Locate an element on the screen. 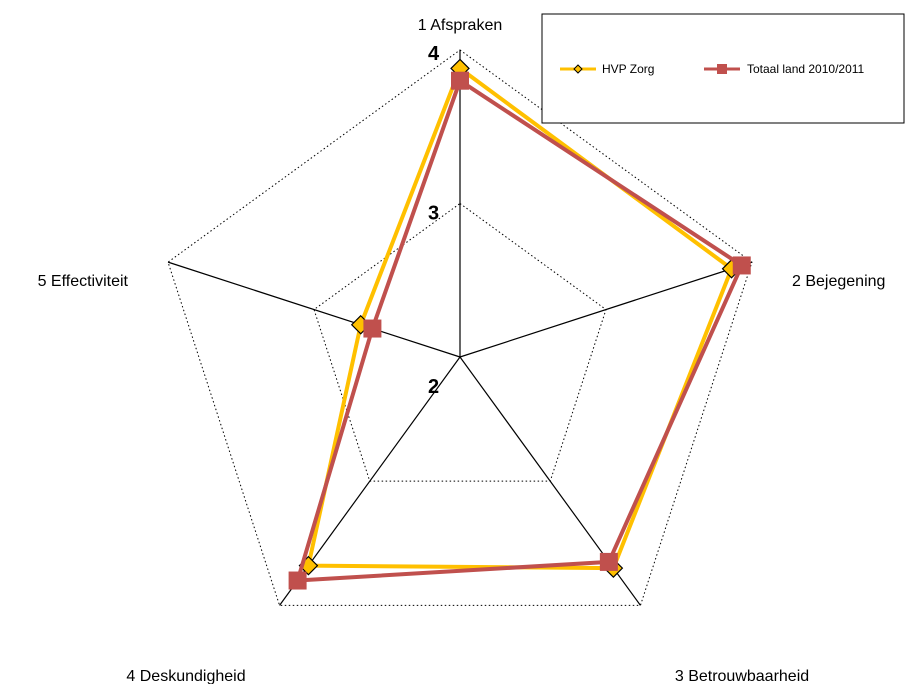  axis-label-3: 3 Betrouwbaarheid is located at coordinates (742, 676).